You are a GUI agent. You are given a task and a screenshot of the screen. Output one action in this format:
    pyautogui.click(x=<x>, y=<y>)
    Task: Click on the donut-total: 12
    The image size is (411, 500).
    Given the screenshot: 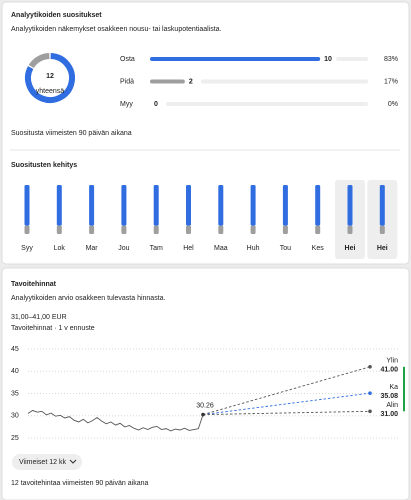 What is the action you would take?
    pyautogui.click(x=50, y=76)
    